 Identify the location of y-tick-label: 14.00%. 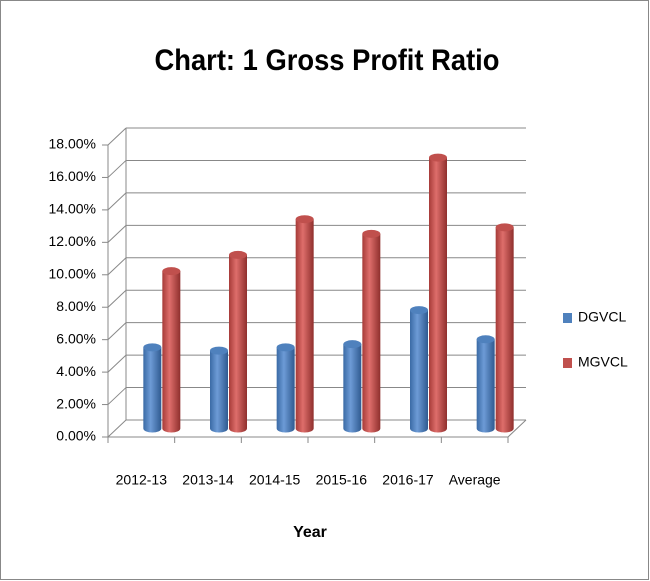
(72, 209).